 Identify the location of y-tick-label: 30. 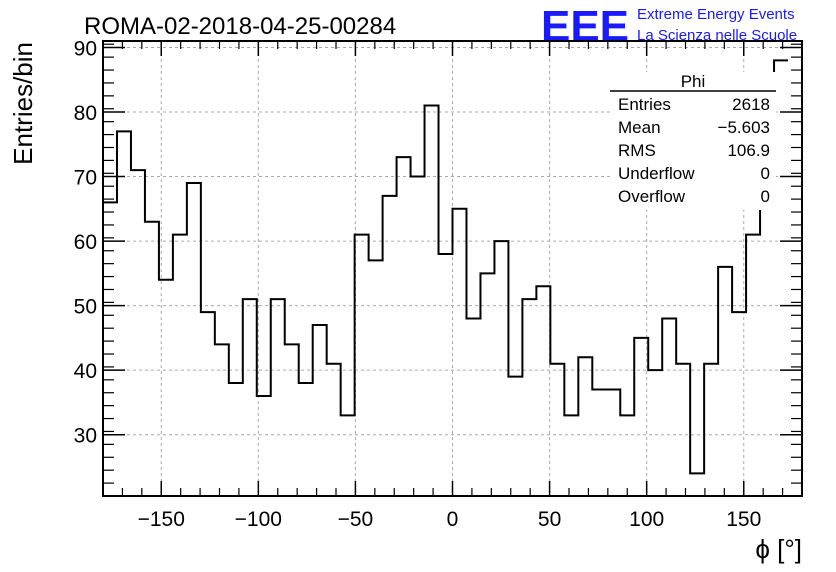
(85, 436).